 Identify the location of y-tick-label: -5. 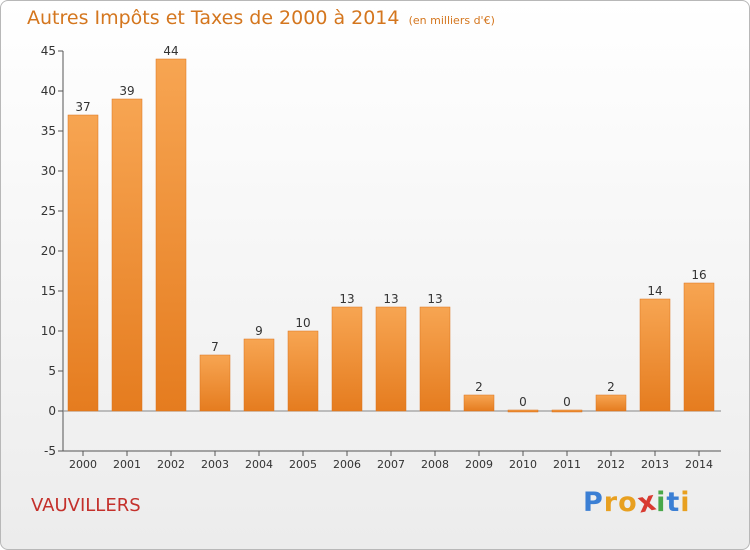
(50, 451).